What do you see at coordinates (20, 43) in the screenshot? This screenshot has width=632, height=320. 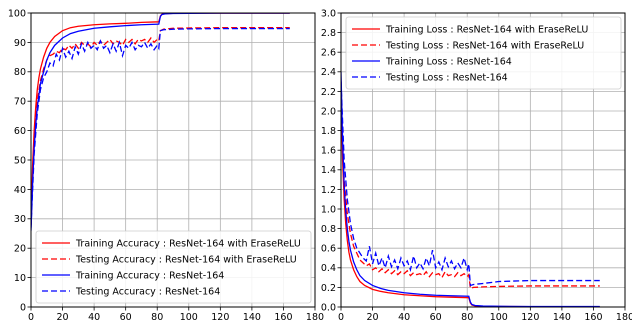 I see `y-tick-label: 90` at bounding box center [20, 43].